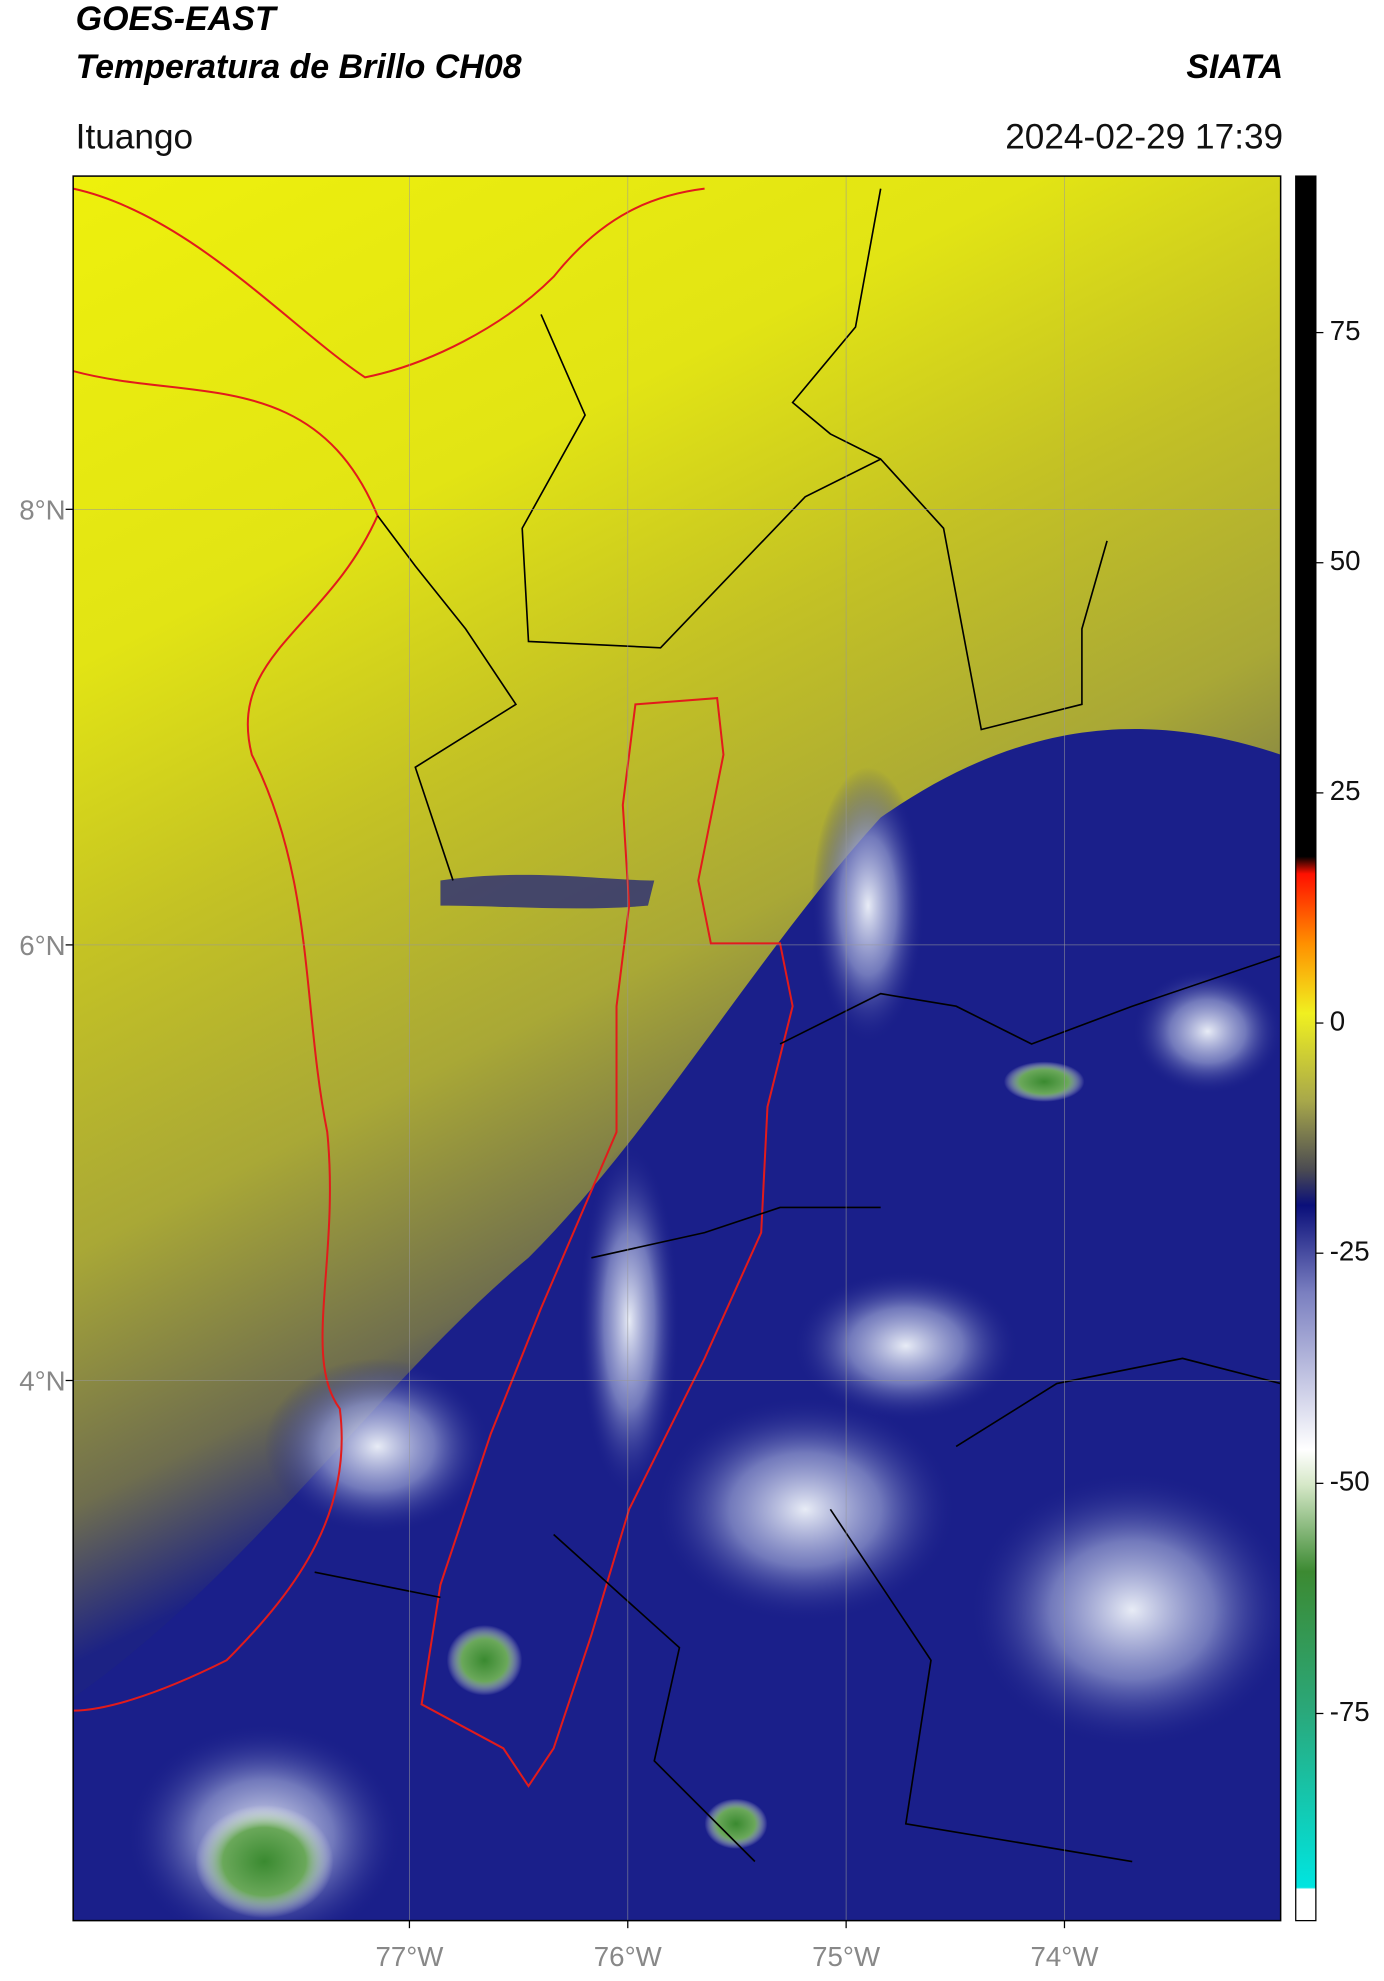 The height and width of the screenshot is (1981, 1384). What do you see at coordinates (1306, 1048) in the screenshot?
I see `colorbar` at bounding box center [1306, 1048].